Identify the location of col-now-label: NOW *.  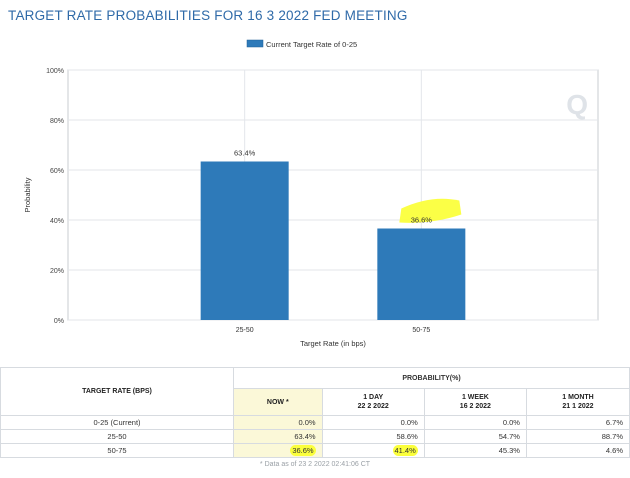
(277, 402).